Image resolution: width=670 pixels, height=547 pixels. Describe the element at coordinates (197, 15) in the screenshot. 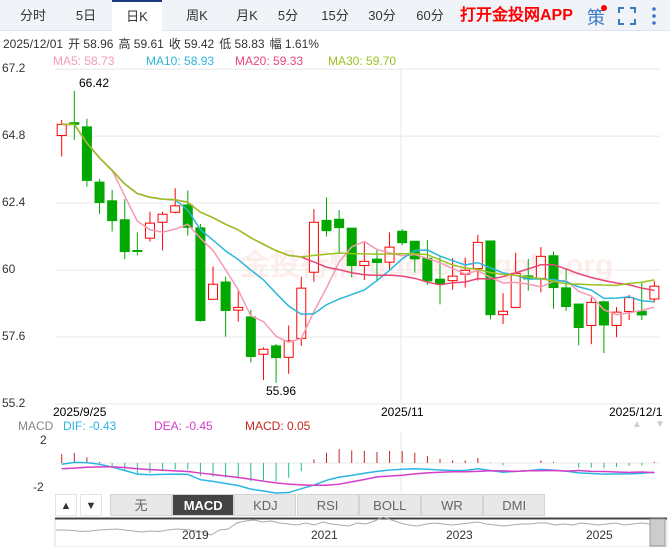

I see `tab-3: 周K` at that location.